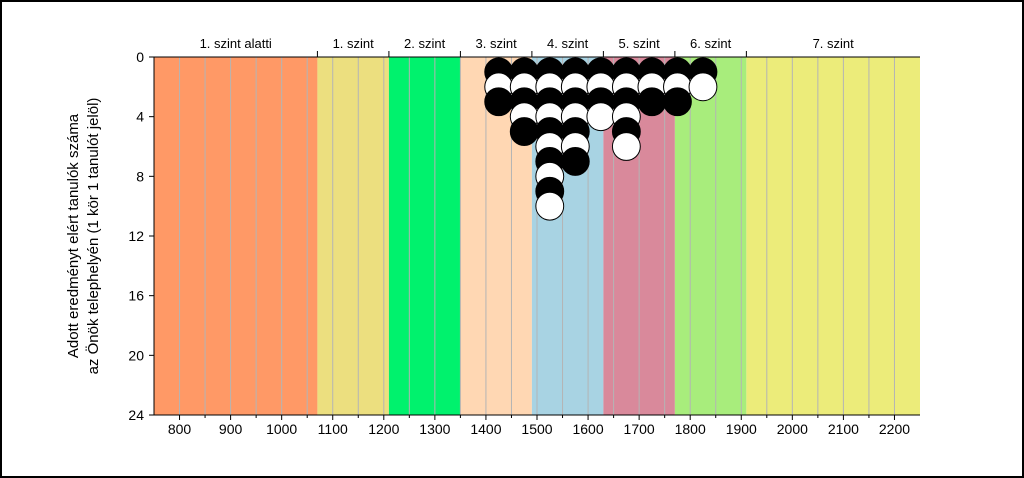 The image size is (1024, 478). I want to click on level-band-label-4: 3. szint, so click(497, 43).